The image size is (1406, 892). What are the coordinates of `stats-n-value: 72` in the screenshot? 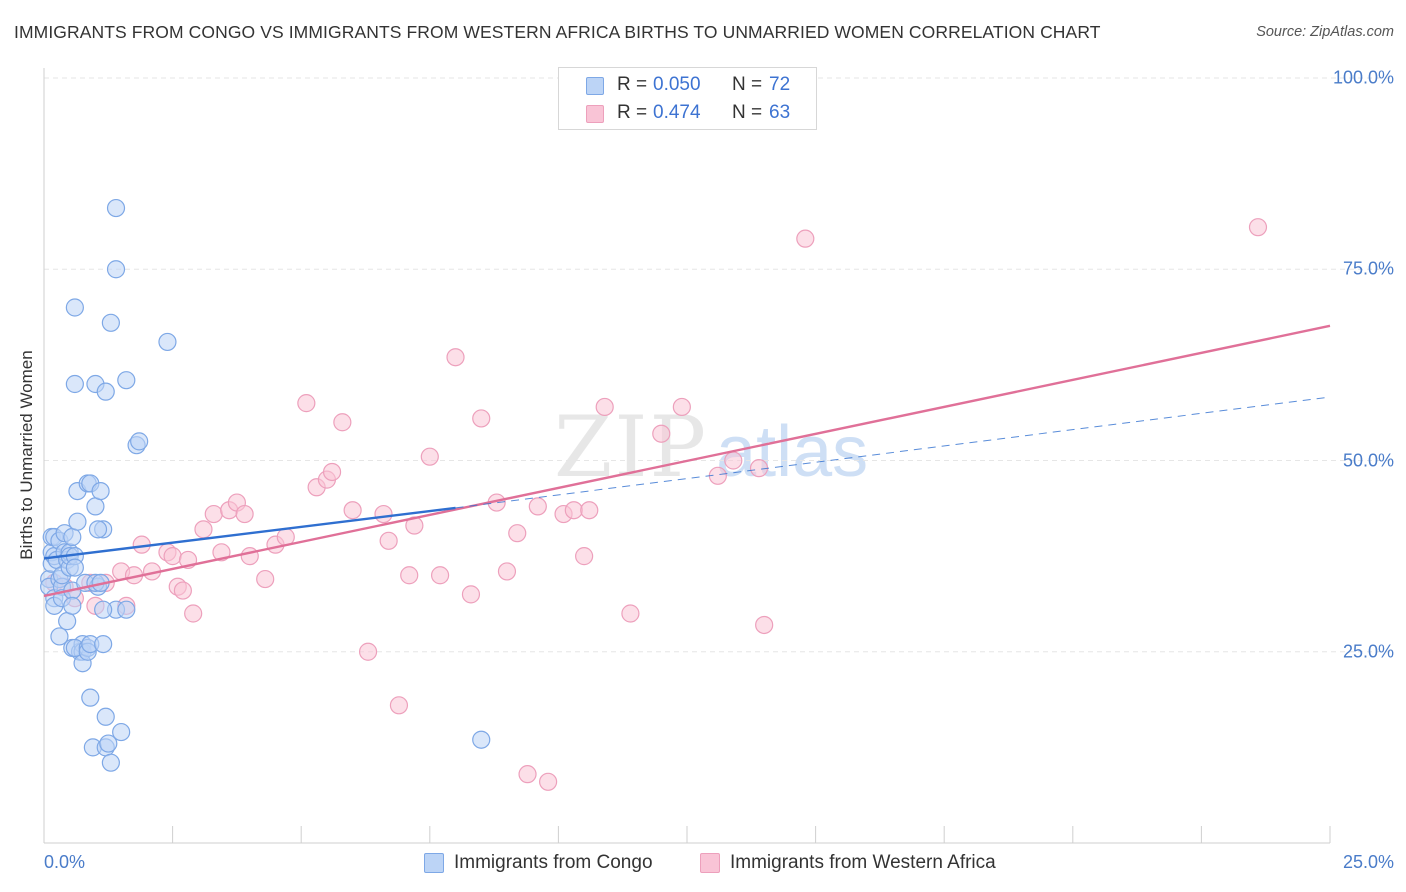 It's located at (780, 84).